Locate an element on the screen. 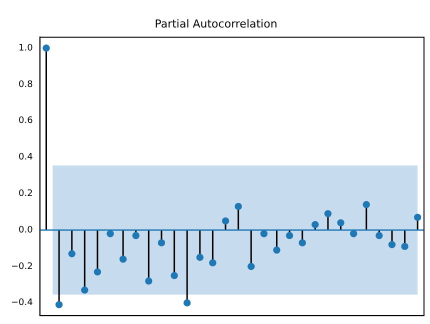  y-tick-label: −0.4 is located at coordinates (22, 303).